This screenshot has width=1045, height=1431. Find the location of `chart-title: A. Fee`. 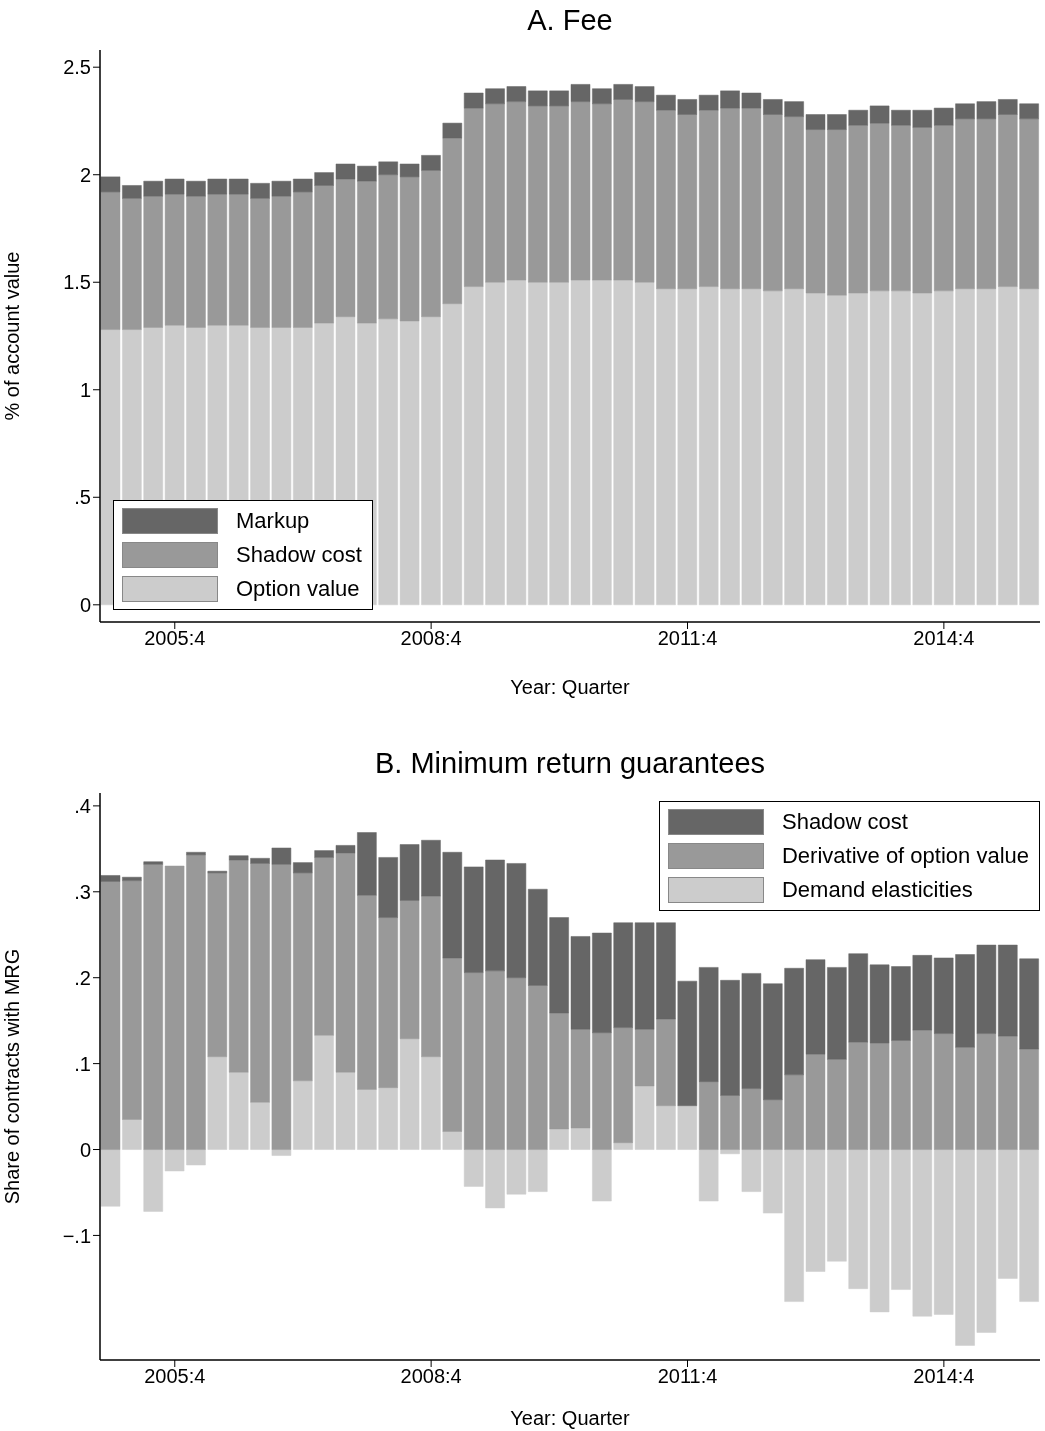

chart-title: A. Fee is located at coordinates (570, 20).